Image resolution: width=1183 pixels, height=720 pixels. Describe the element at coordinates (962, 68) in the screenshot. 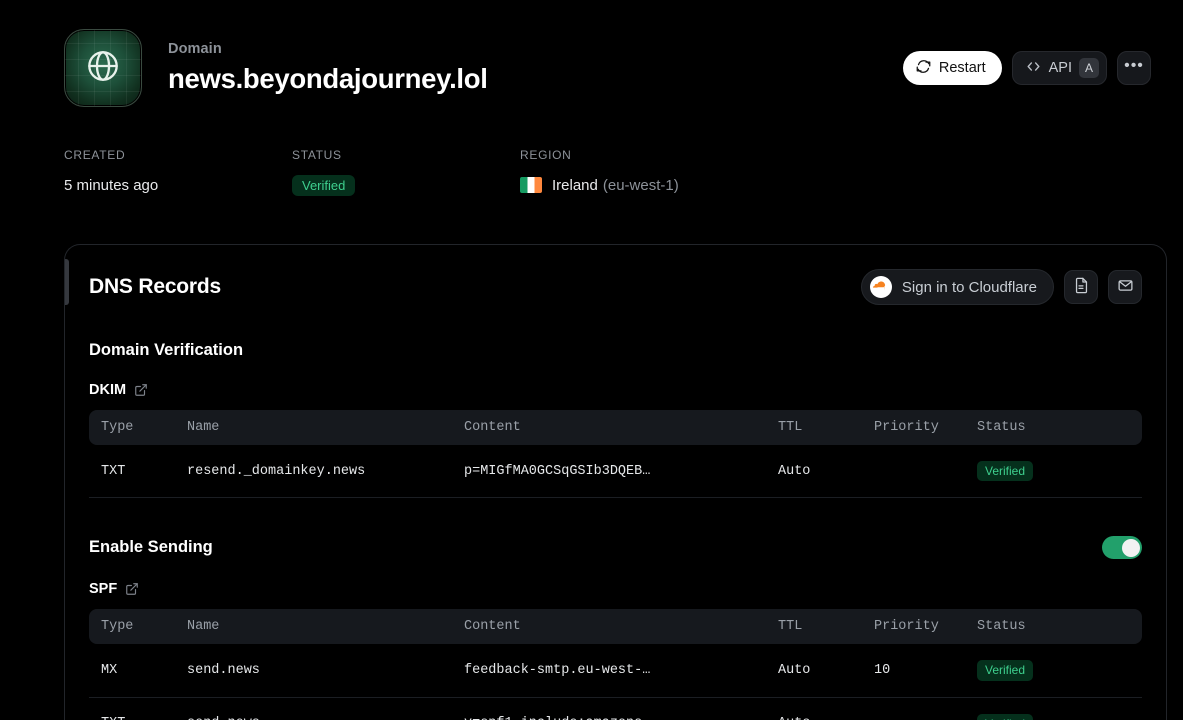

I see `restart-label: Restart` at that location.